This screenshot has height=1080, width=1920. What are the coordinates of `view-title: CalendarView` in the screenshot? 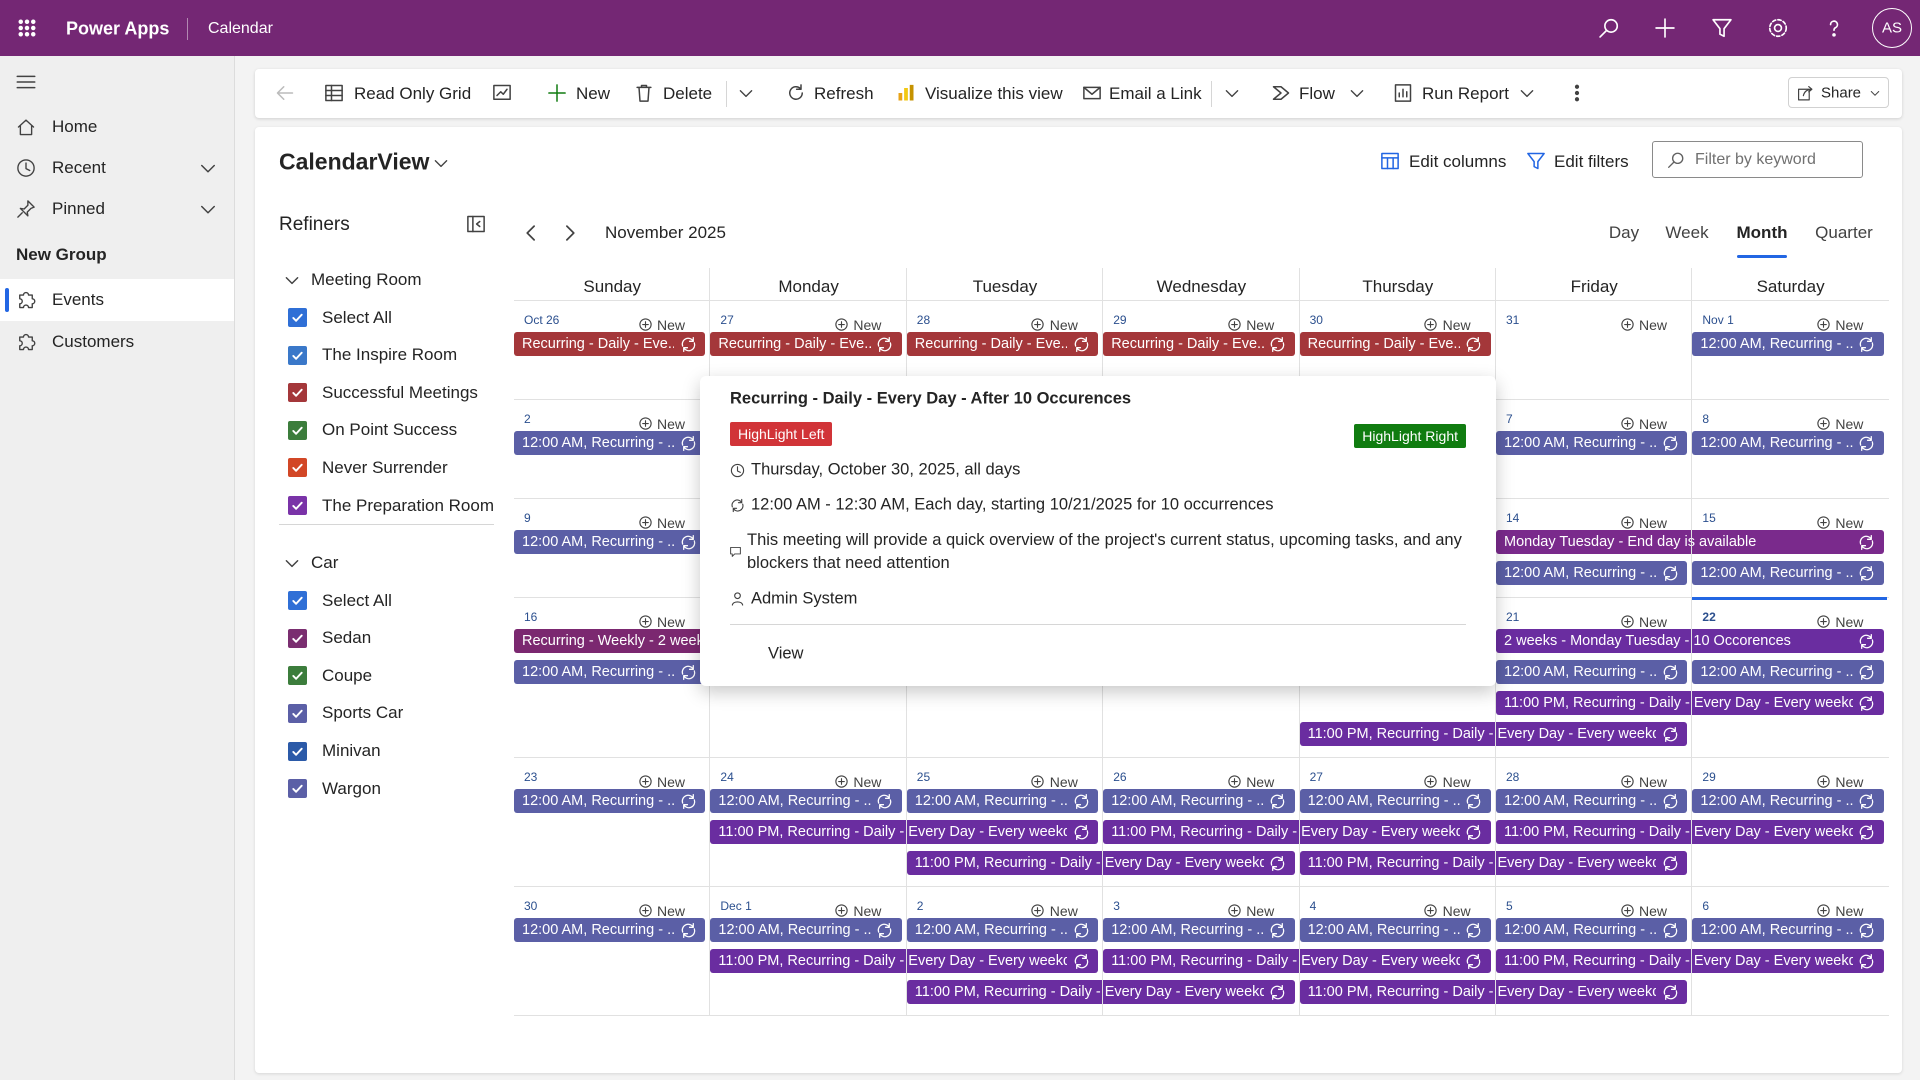 It's located at (354, 161).